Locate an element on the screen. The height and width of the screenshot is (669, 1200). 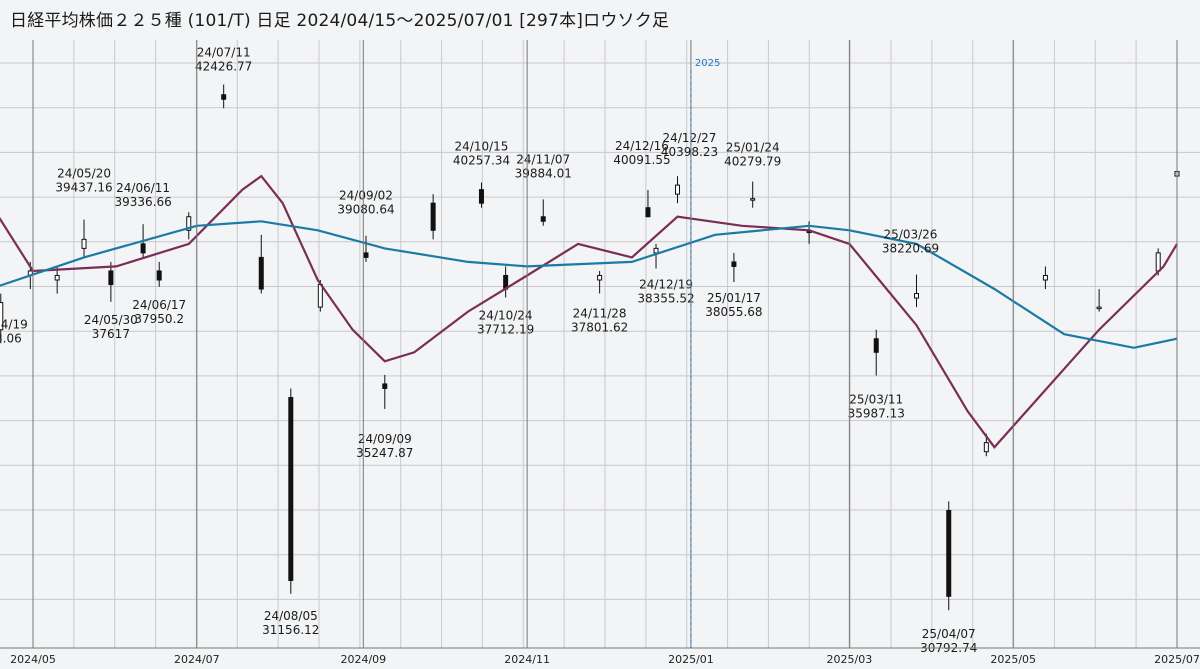
annotation-value: 38220.69 is located at coordinates (910, 249).